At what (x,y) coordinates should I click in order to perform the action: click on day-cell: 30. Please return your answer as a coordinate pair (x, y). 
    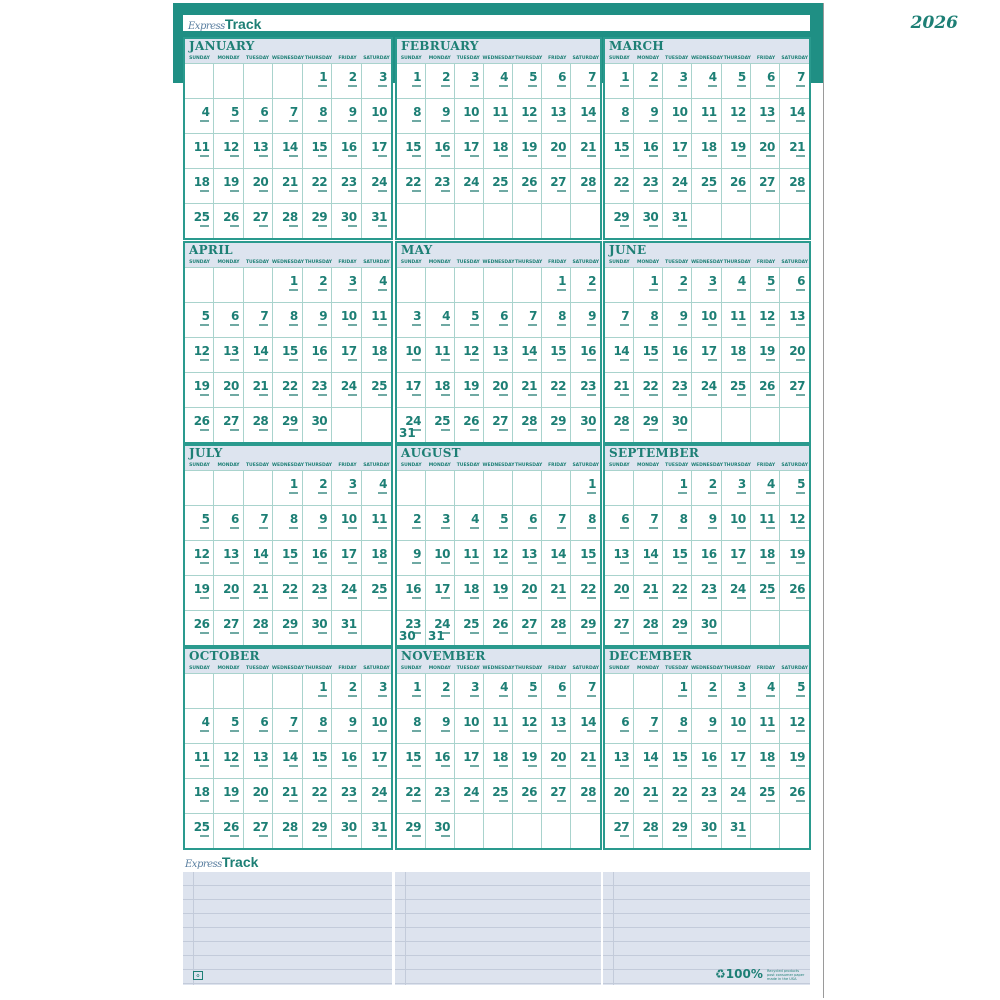
    Looking at the image, I should click on (707, 830).